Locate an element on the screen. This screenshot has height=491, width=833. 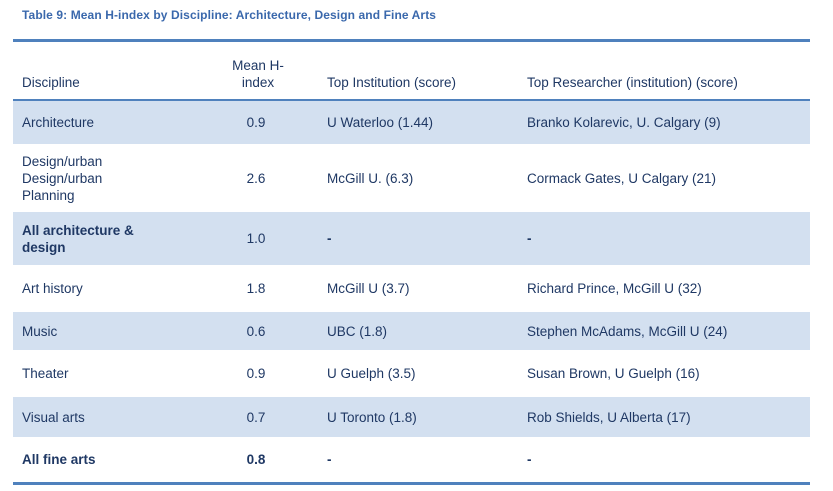
cell-mean-h-index: 1.8 is located at coordinates (256, 288).